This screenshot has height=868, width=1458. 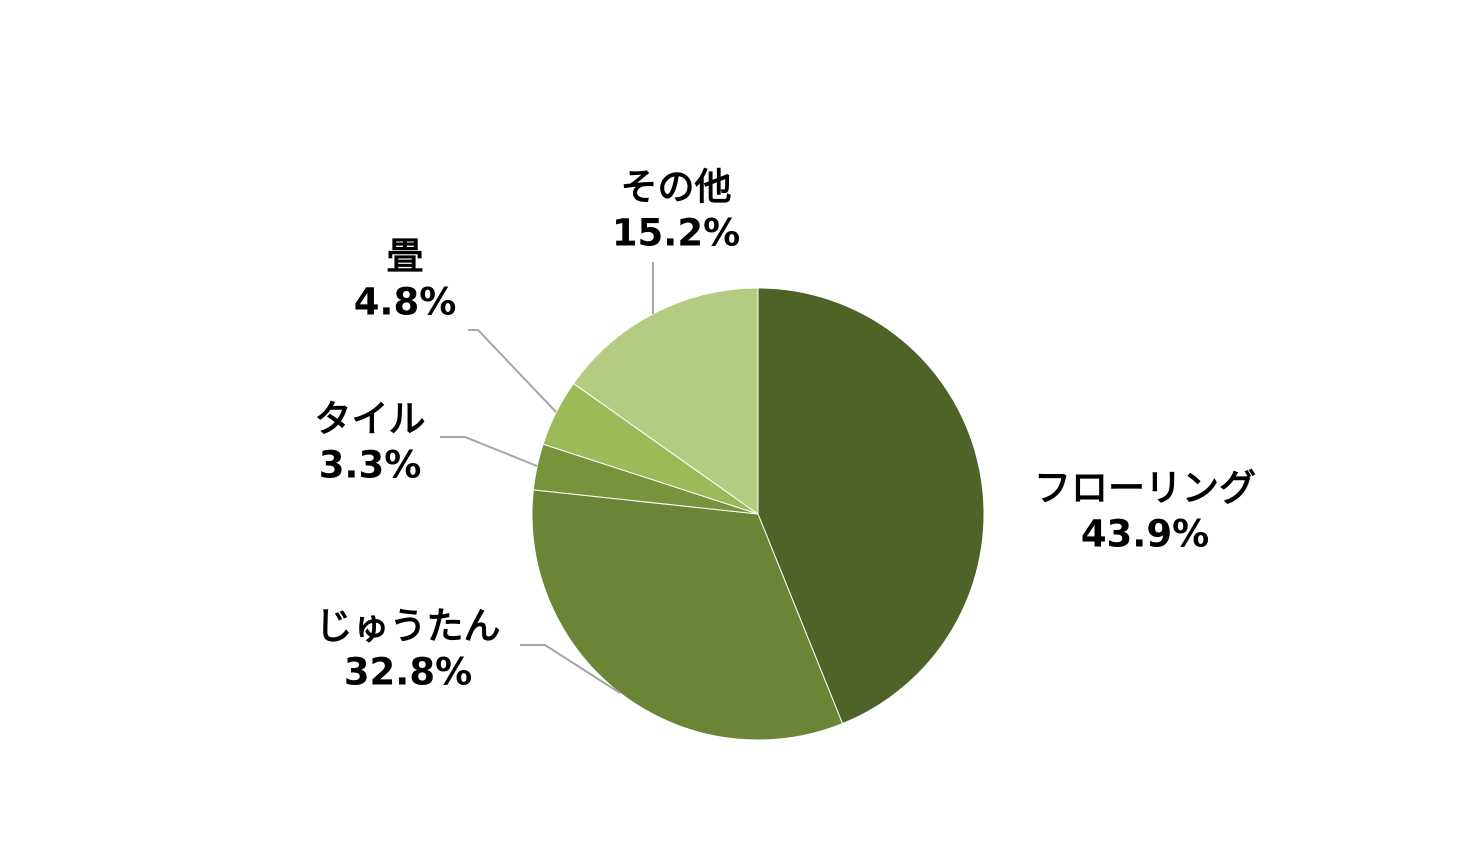 I want to click on value-label: 43.9%, so click(x=1145, y=534).